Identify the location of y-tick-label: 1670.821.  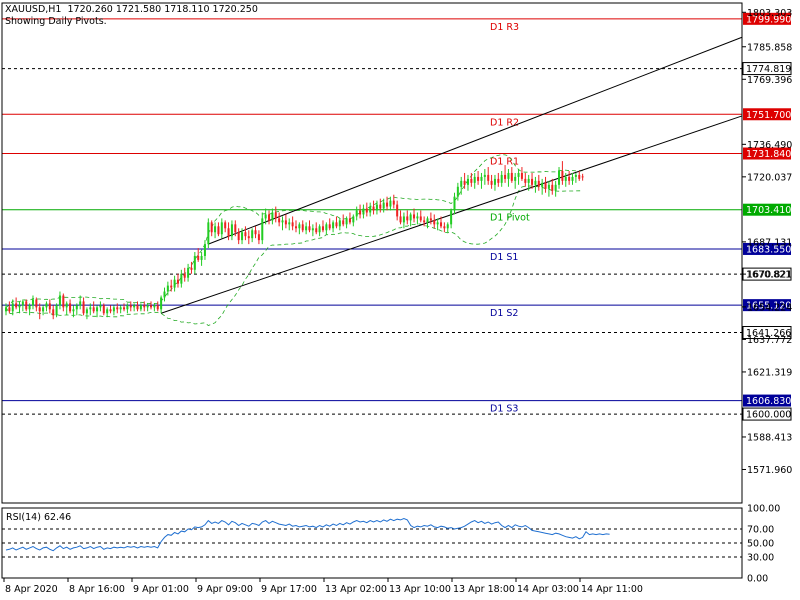
(769, 275).